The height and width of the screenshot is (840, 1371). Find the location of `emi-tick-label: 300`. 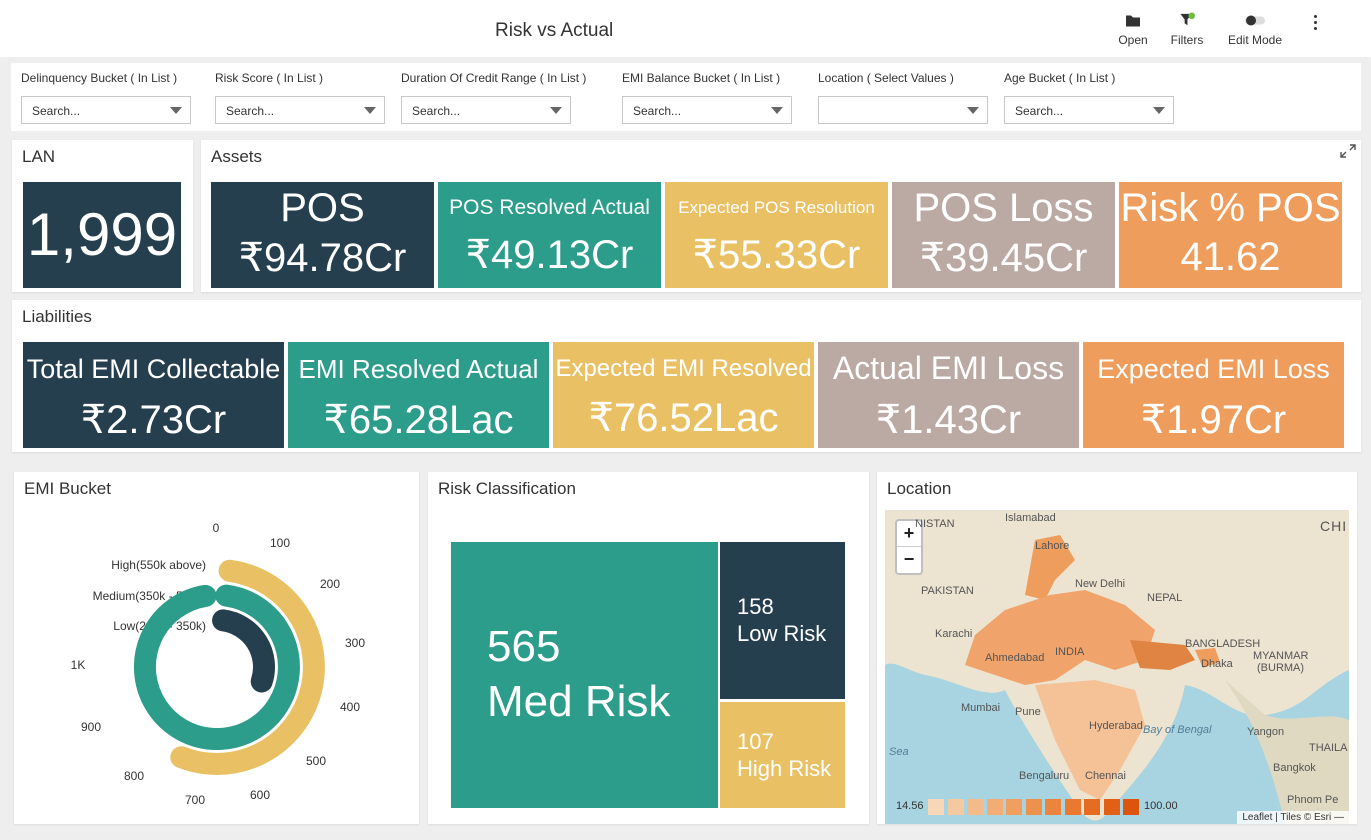

emi-tick-label: 300 is located at coordinates (355, 643).